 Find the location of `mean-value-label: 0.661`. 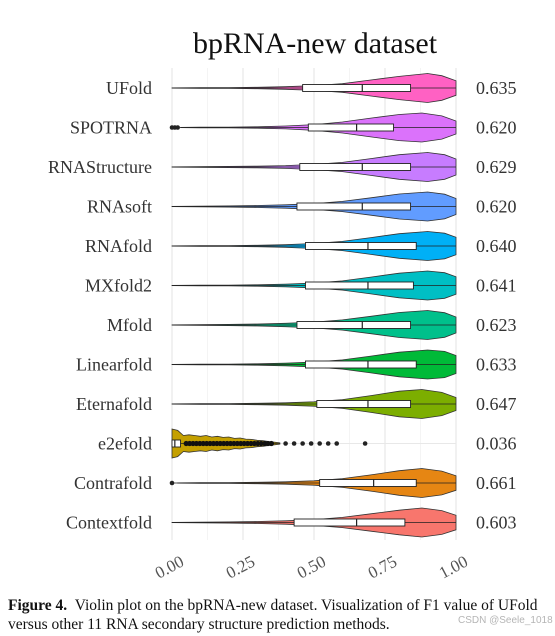

mean-value-label: 0.661 is located at coordinates (496, 483).